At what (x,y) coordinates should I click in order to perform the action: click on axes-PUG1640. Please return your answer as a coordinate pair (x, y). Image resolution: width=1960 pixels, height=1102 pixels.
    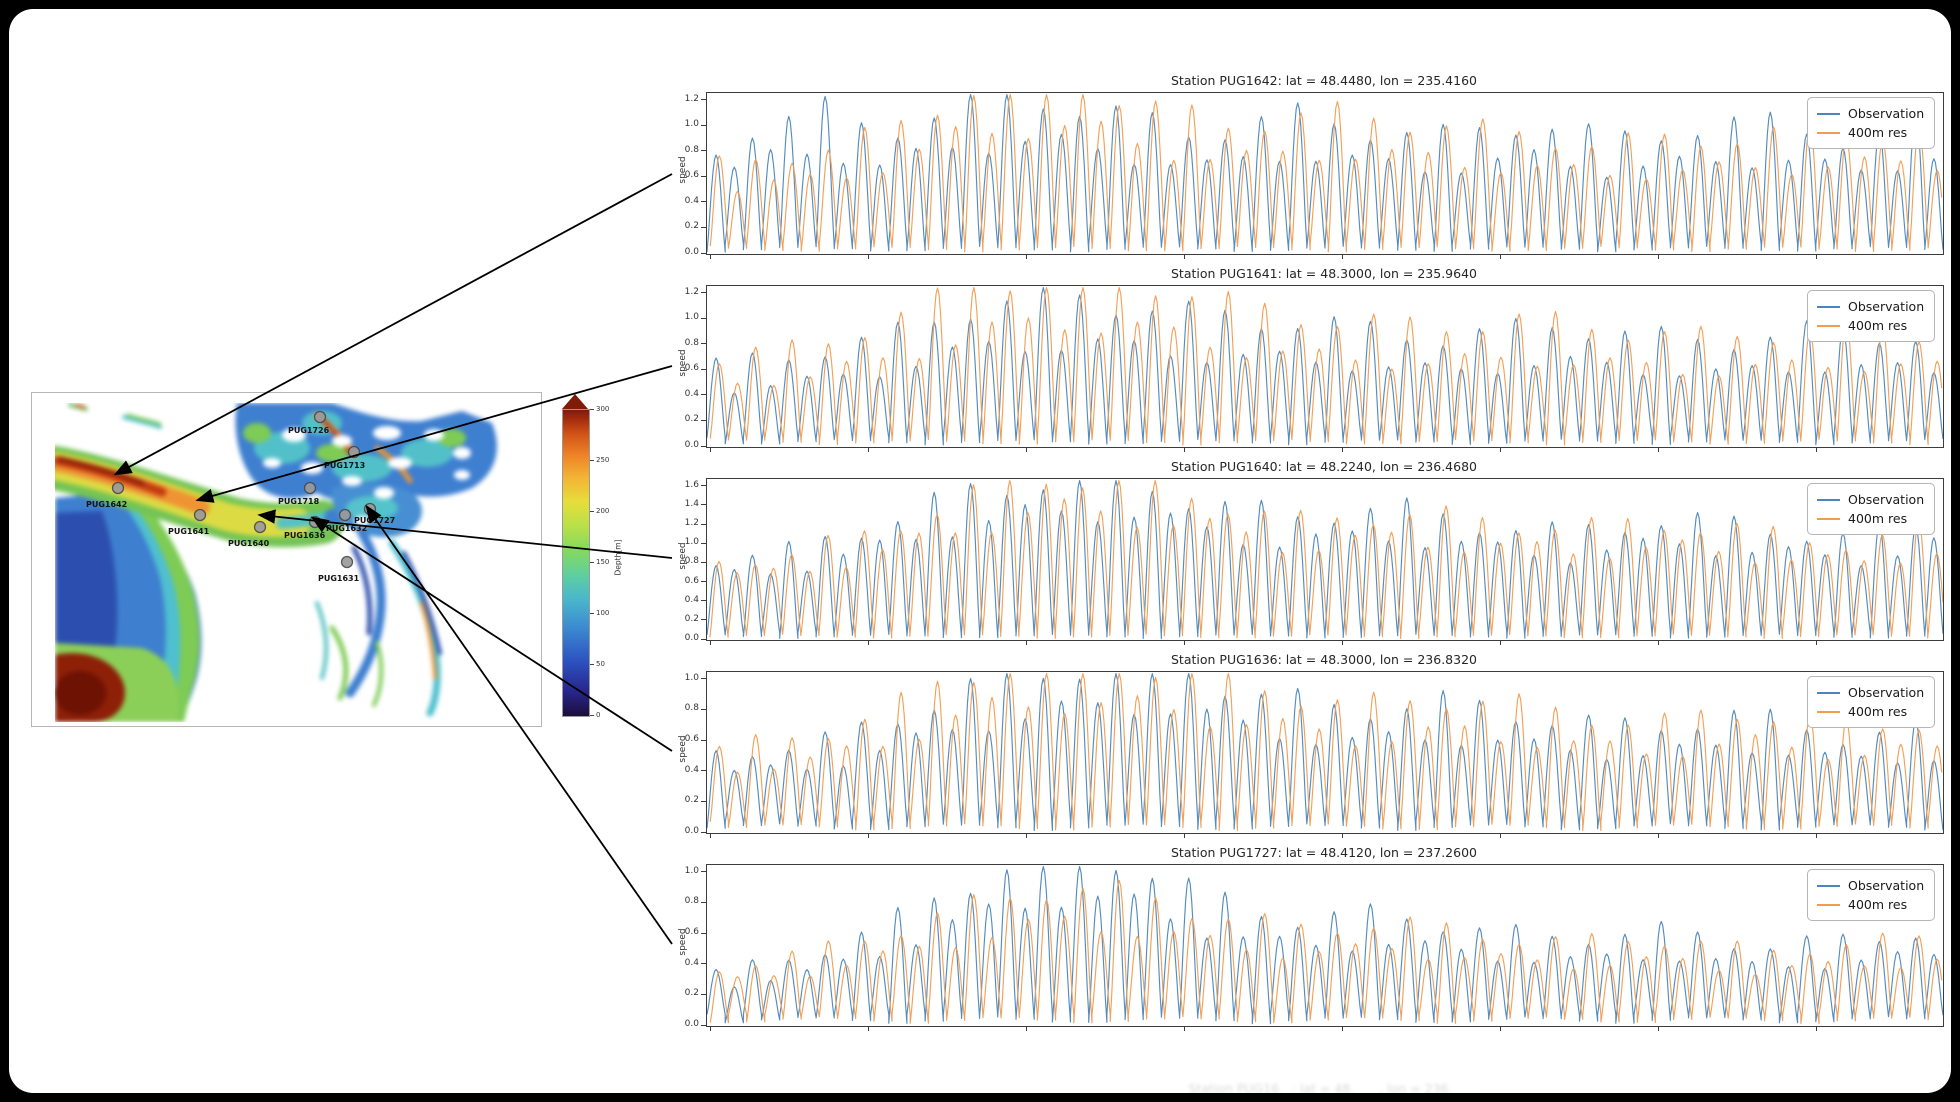
    Looking at the image, I should click on (1325, 559).